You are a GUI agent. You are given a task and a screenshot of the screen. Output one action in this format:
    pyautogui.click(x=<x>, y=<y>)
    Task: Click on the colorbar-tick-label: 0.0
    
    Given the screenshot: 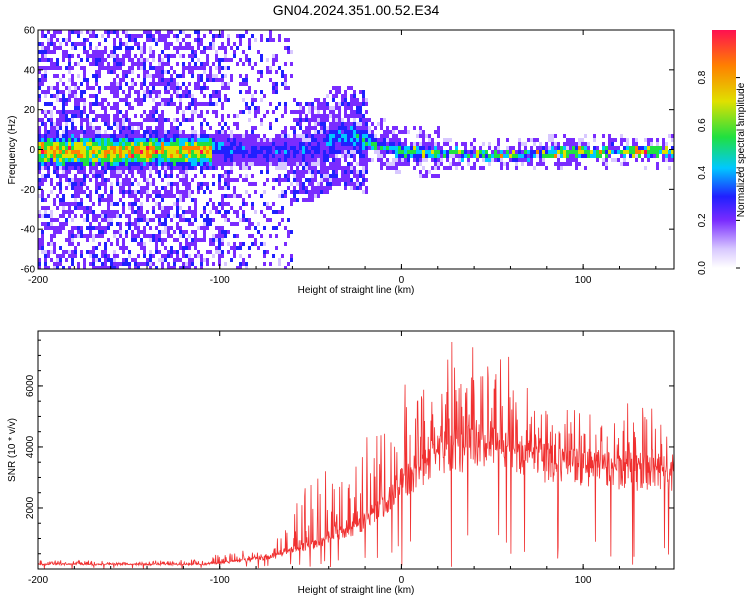 What is the action you would take?
    pyautogui.click(x=702, y=268)
    